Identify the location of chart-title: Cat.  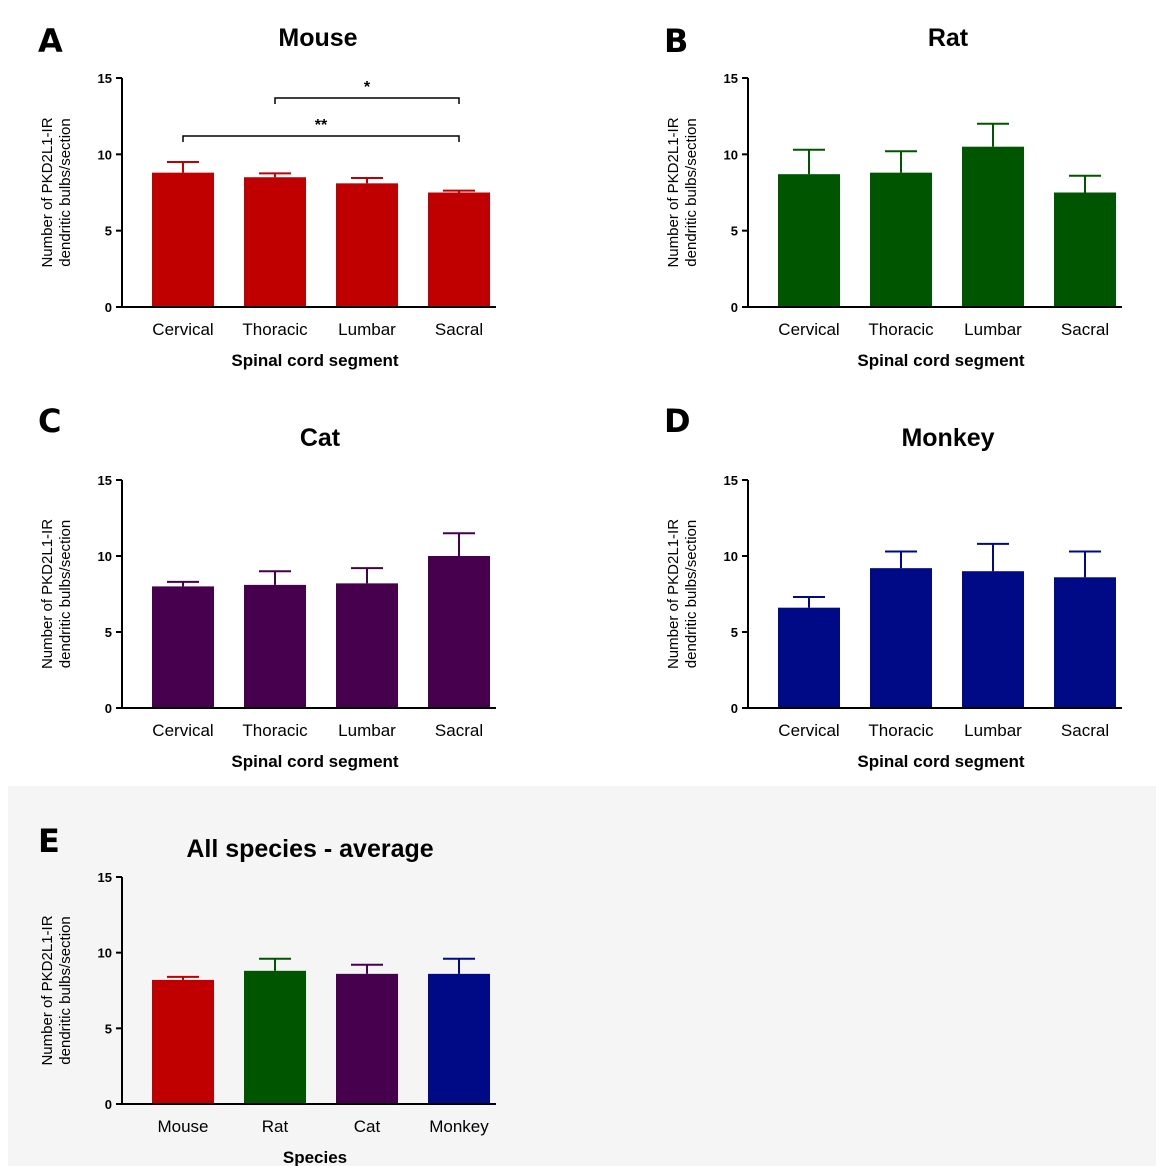
(320, 438).